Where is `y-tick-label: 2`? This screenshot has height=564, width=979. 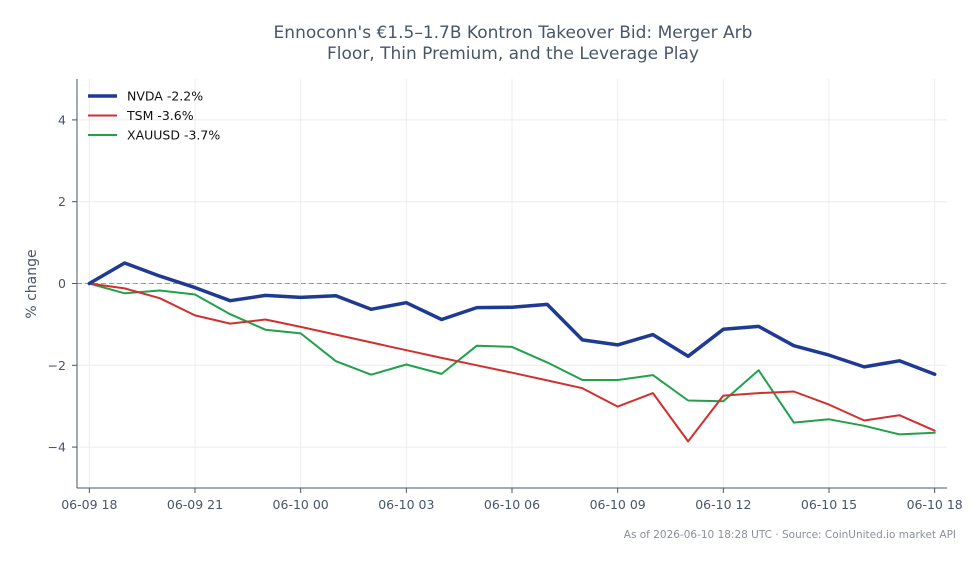
y-tick-label: 2 is located at coordinates (62, 201).